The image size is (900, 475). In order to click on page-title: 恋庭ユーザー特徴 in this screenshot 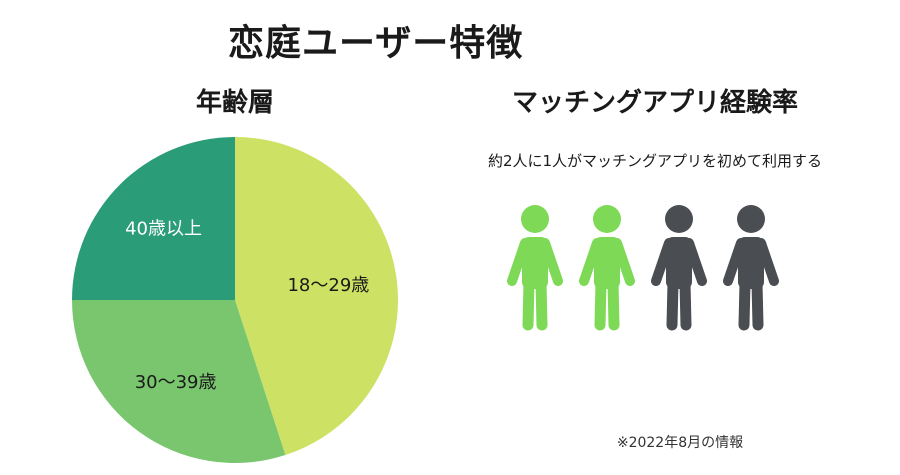, I will do `click(376, 43)`.